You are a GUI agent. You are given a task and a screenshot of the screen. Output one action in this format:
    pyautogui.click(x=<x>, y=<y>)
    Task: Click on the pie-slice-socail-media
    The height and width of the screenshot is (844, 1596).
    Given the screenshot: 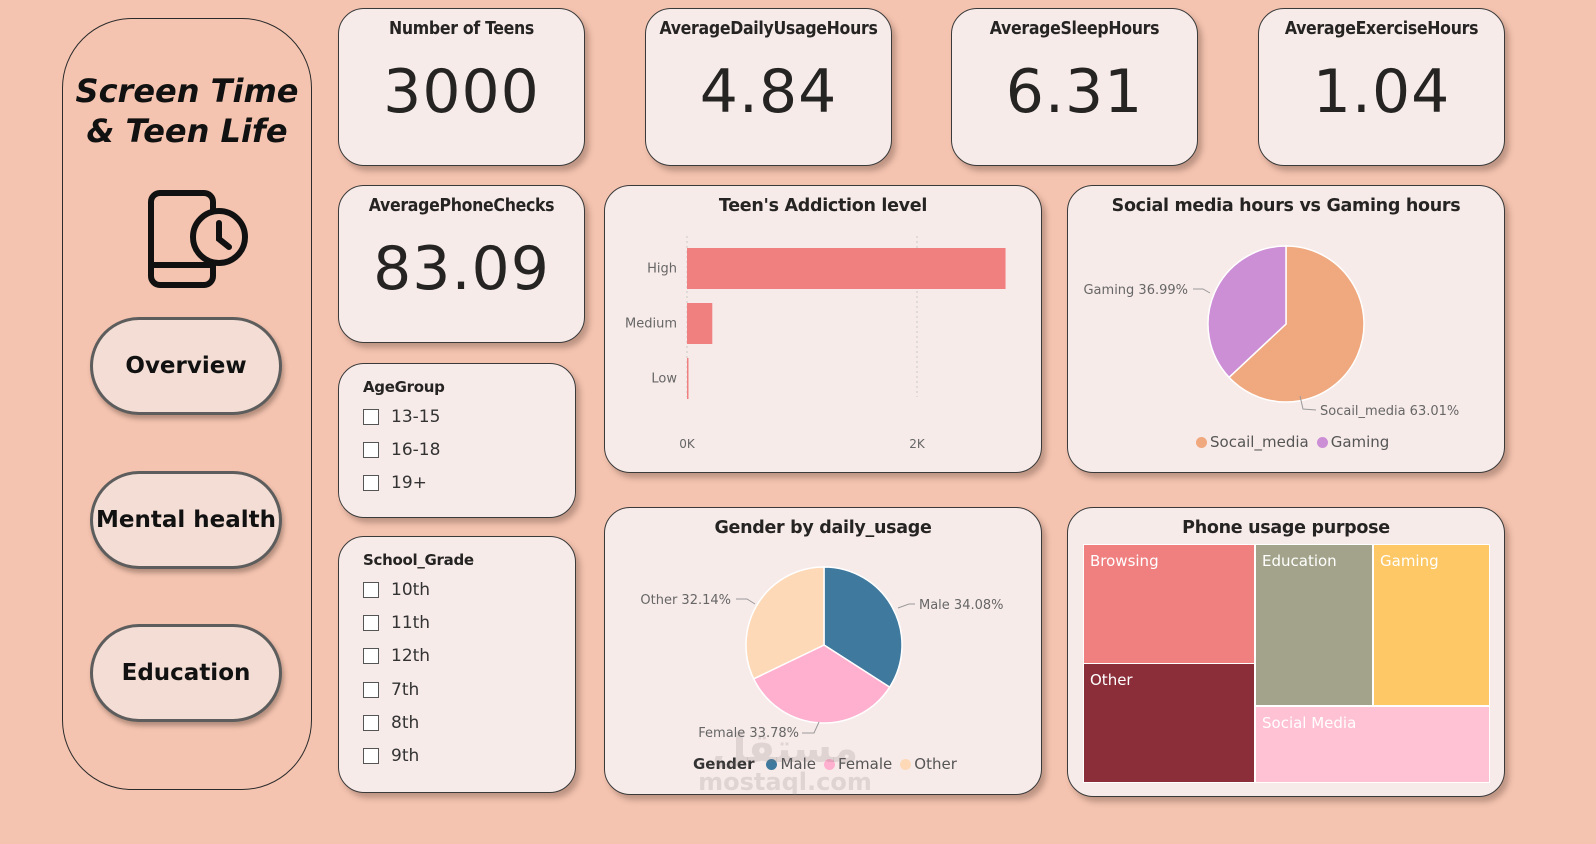 What is the action you would take?
    pyautogui.click(x=1296, y=324)
    